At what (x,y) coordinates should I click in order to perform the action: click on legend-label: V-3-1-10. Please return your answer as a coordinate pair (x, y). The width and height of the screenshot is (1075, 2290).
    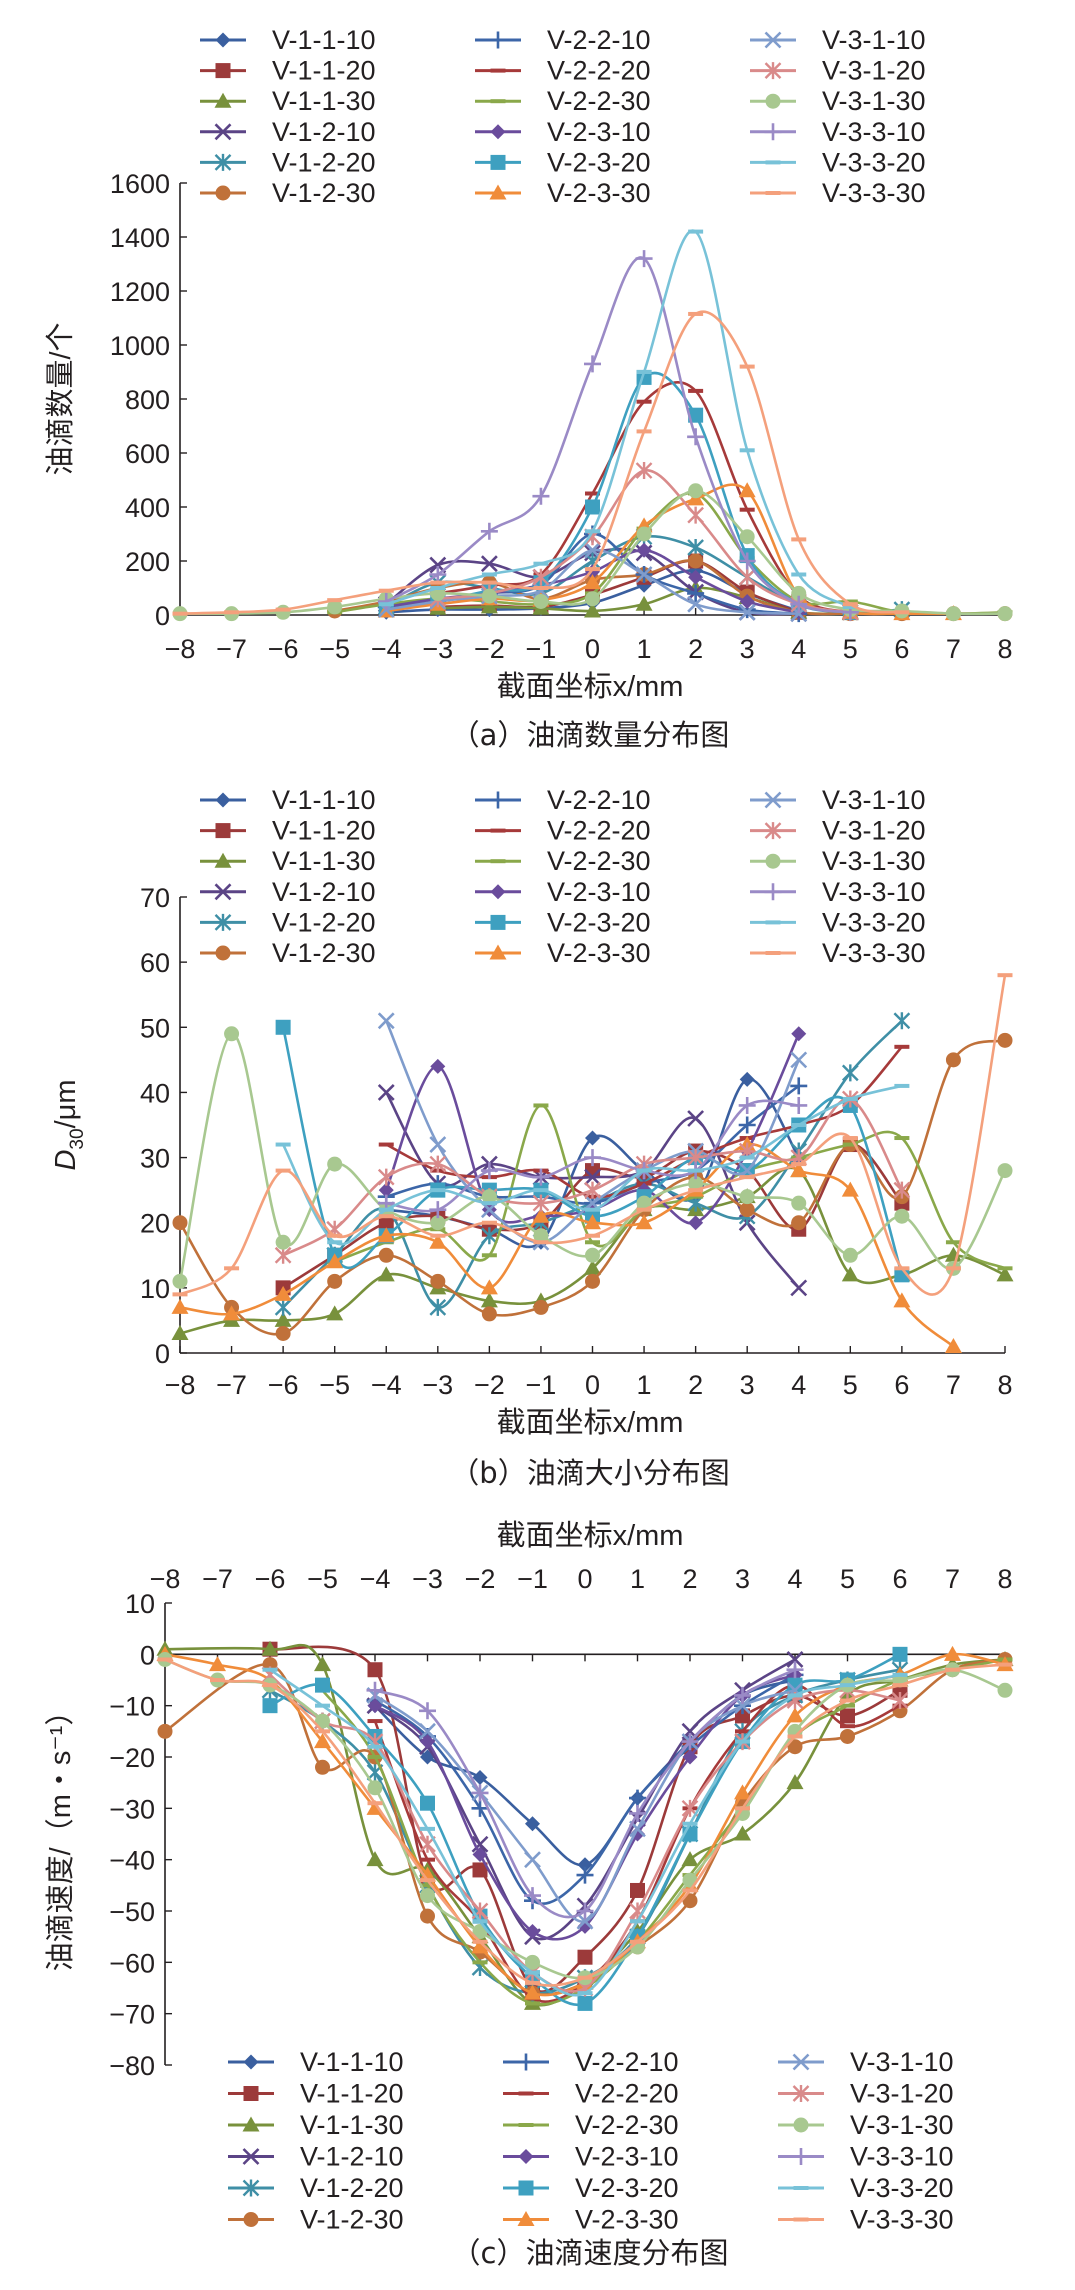
    Looking at the image, I should click on (874, 800).